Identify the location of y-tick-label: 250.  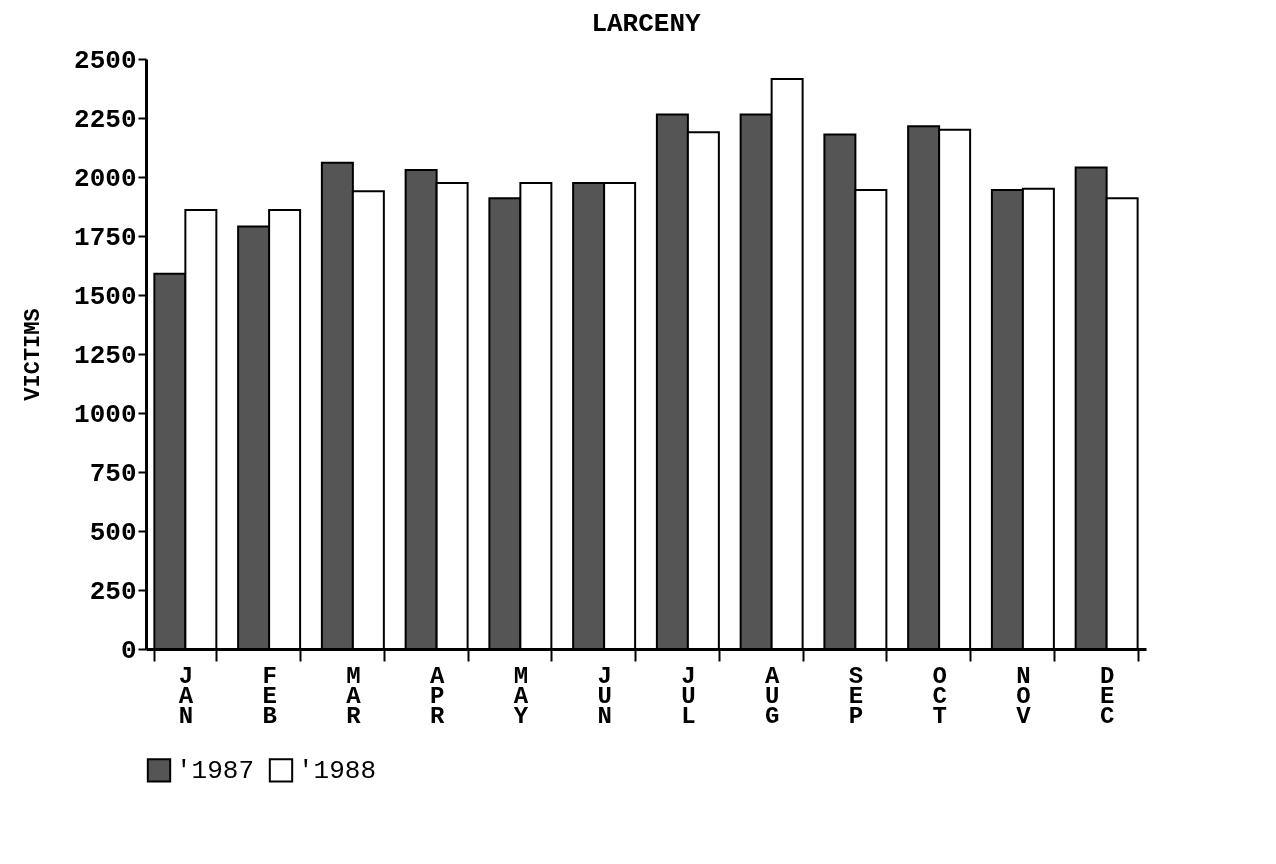
(113, 591).